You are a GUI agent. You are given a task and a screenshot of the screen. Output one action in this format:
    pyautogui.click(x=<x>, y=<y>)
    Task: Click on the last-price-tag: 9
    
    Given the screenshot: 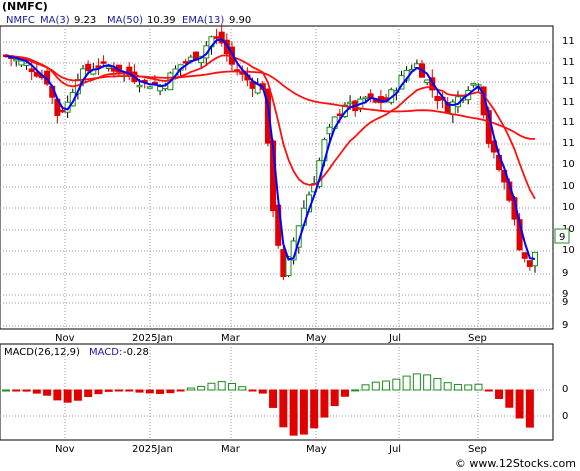 What is the action you would take?
    pyautogui.click(x=562, y=236)
    